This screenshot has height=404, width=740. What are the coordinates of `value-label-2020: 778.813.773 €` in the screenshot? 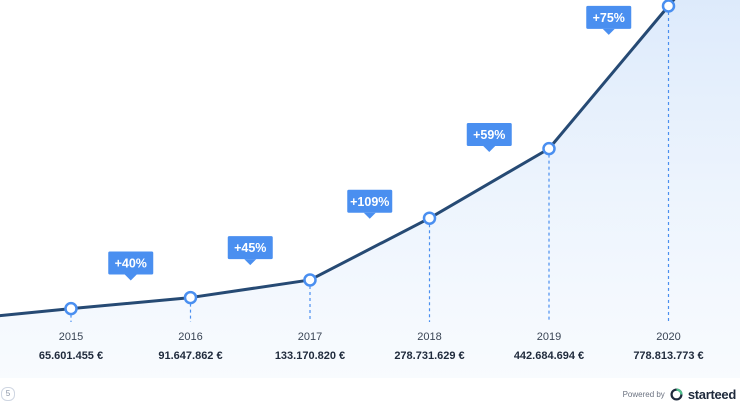 It's located at (668, 356).